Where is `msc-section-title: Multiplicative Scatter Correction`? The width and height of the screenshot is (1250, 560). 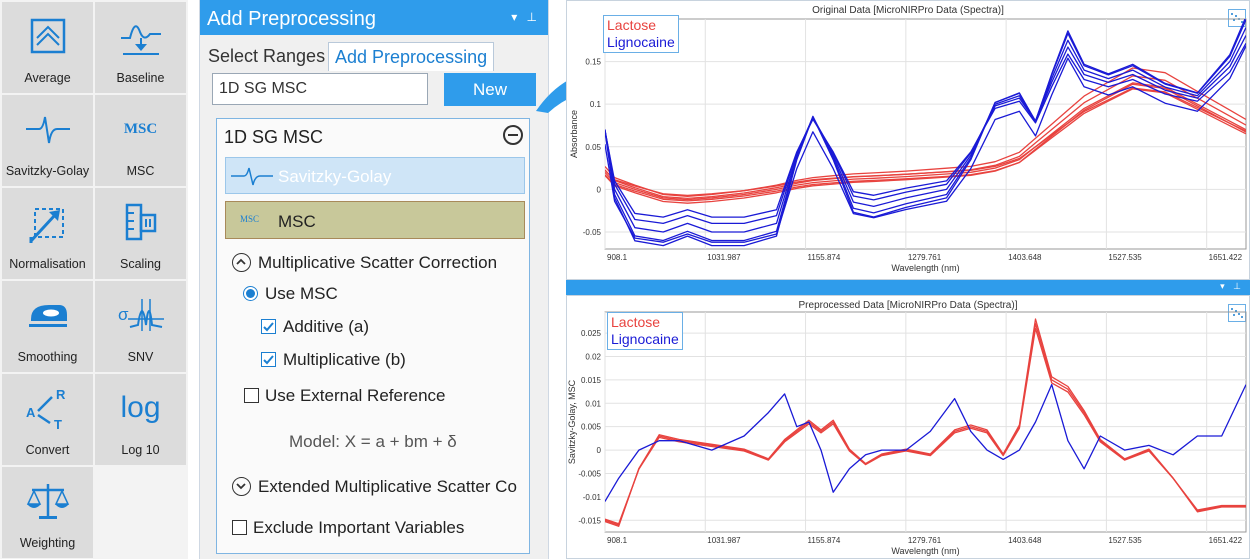 msc-section-title: Multiplicative Scatter Correction is located at coordinates (378, 262).